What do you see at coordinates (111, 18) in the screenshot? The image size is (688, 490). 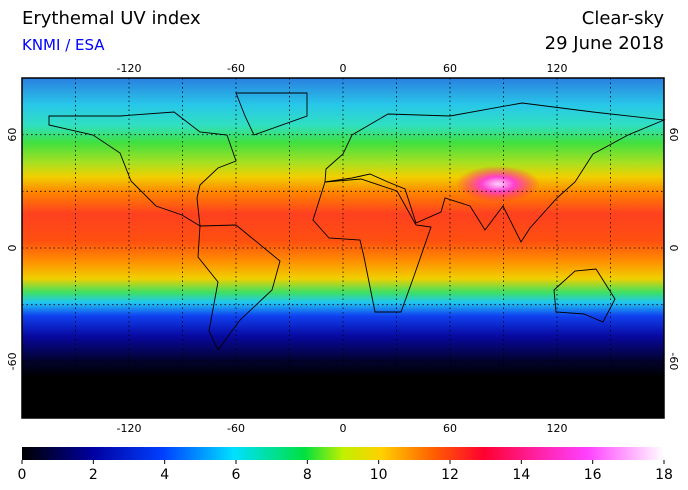 I see `title: Erythemal UV index` at bounding box center [111, 18].